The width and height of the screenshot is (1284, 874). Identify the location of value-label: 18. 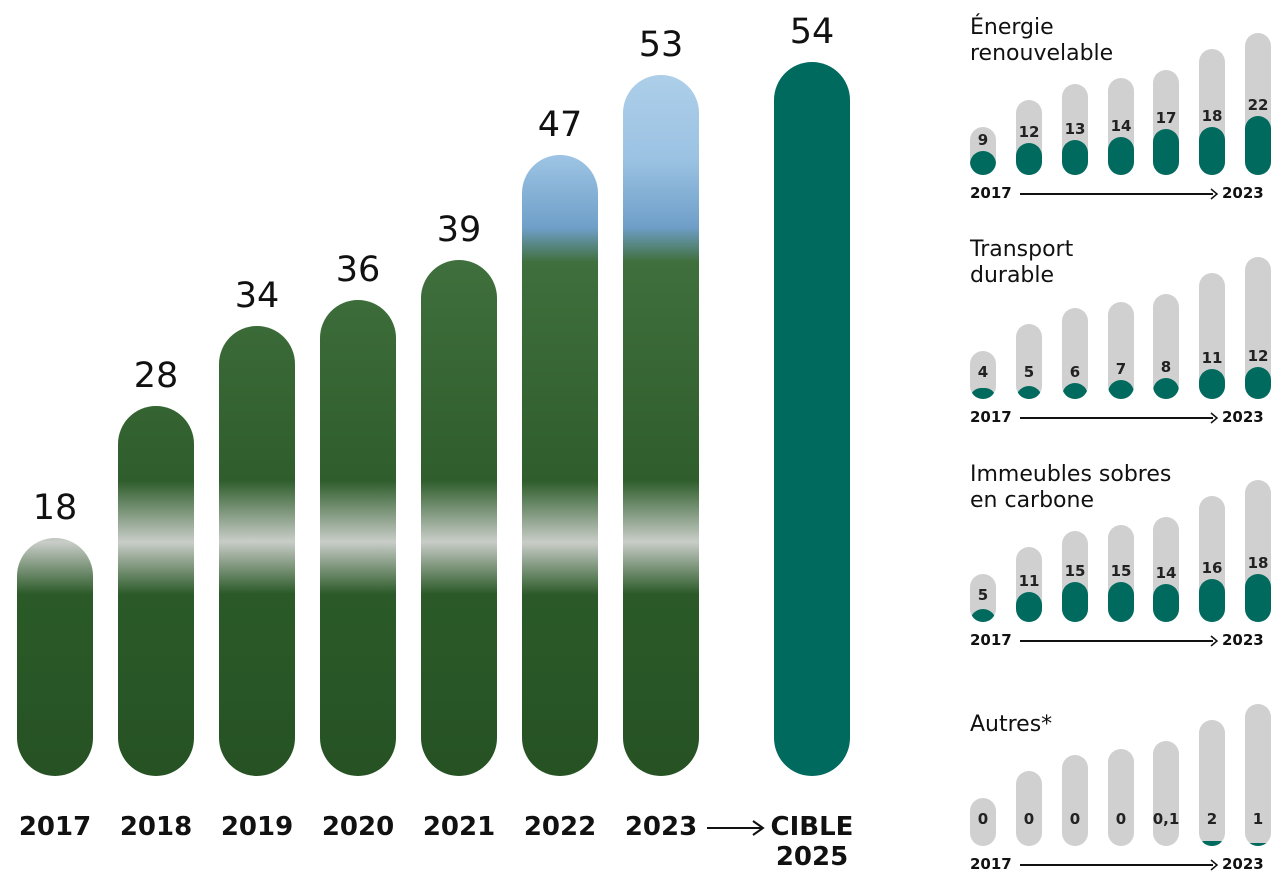
(1258, 562).